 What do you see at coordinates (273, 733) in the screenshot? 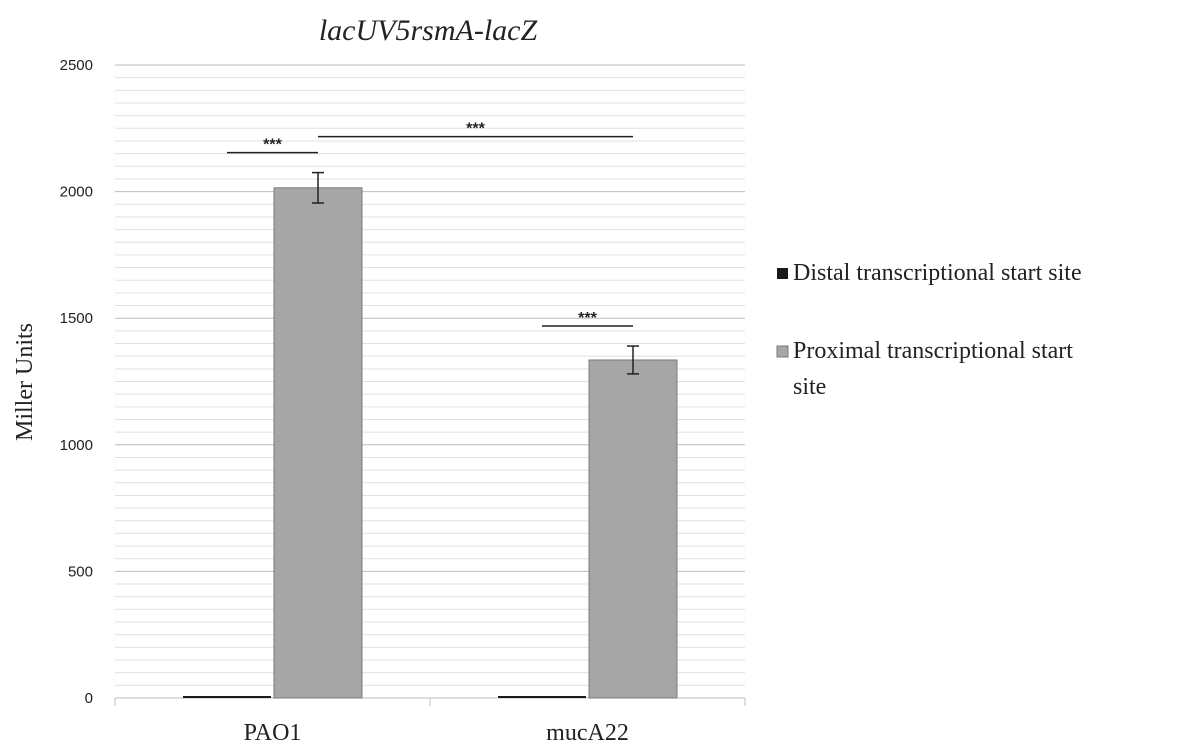
I see `x-category-label: PAO1` at bounding box center [273, 733].